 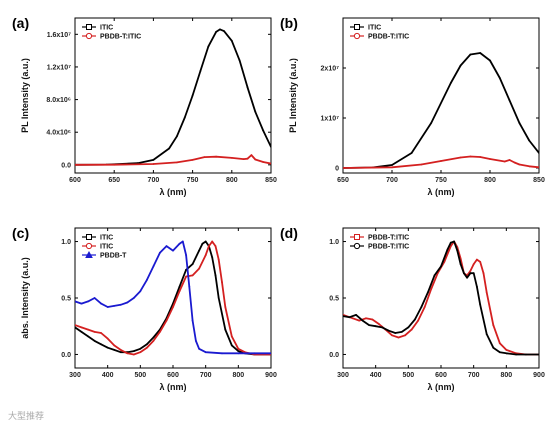 What do you see at coordinates (26, 415) in the screenshot?
I see `watermark: 大型推荐` at bounding box center [26, 415].